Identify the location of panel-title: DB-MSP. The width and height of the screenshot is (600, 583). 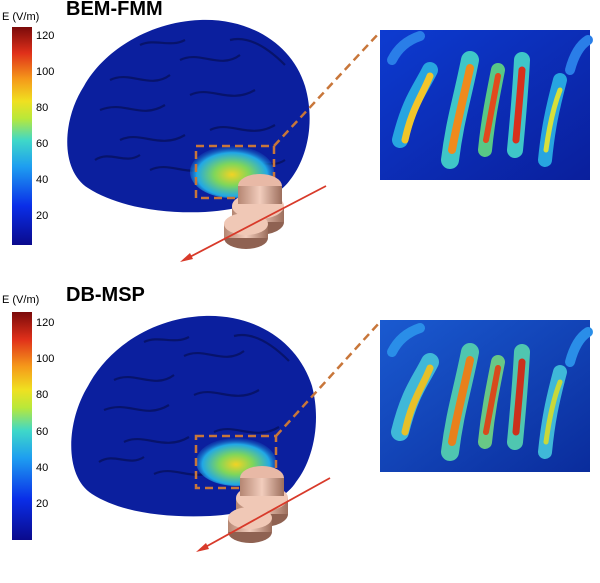
(105, 295).